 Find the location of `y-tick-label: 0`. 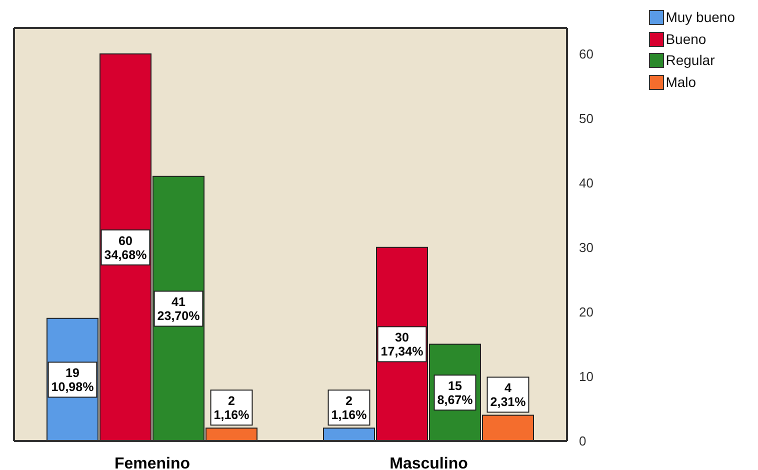

y-tick-label: 0 is located at coordinates (582, 441).